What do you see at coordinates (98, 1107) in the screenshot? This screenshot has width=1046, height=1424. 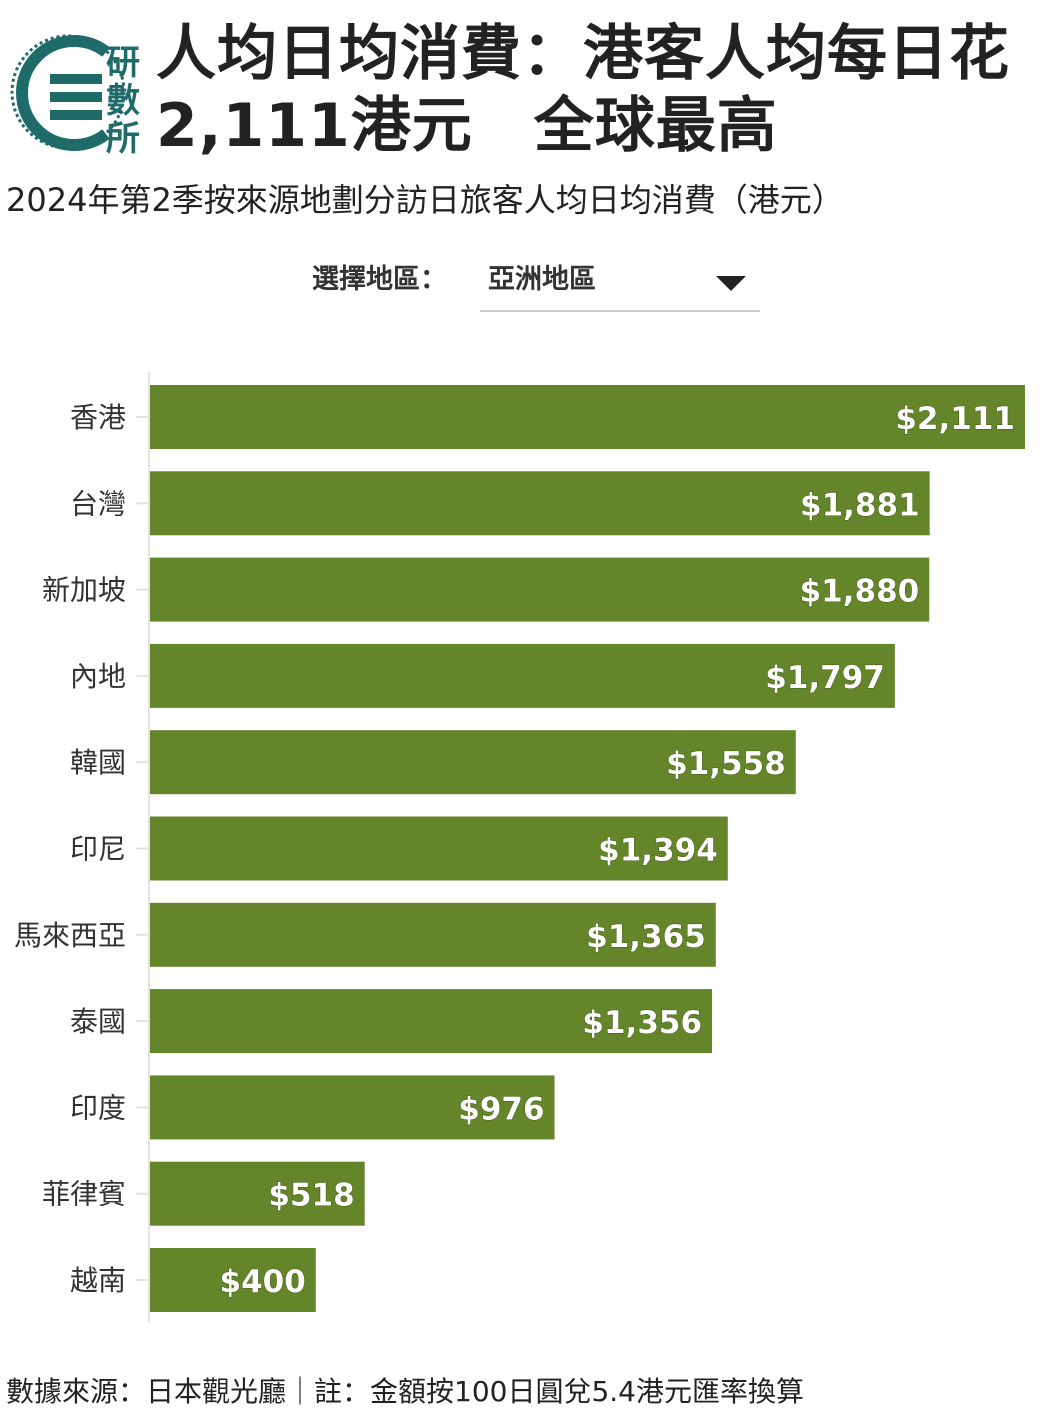 I see `category-label: 印度` at bounding box center [98, 1107].